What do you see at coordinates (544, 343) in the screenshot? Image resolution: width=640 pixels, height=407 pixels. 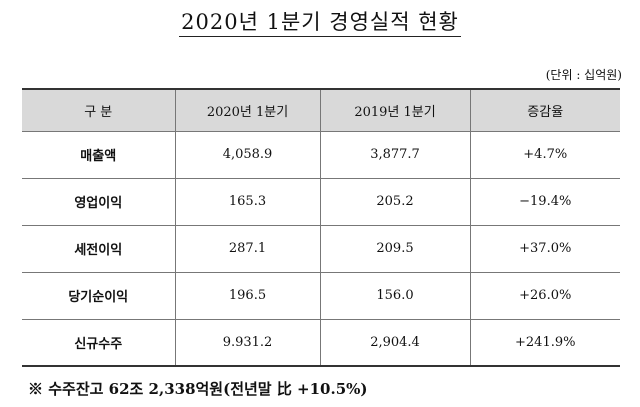 I see `cell: +241.9%` at bounding box center [544, 343].